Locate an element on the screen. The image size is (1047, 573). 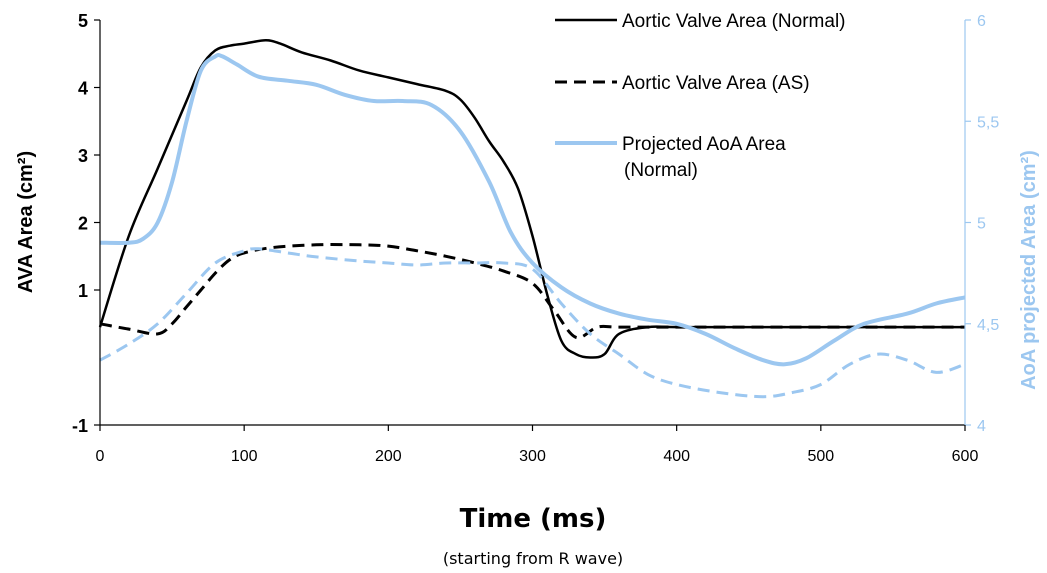
y-axis-left-title: AVA Area (cm²) is located at coordinates (26, 222).